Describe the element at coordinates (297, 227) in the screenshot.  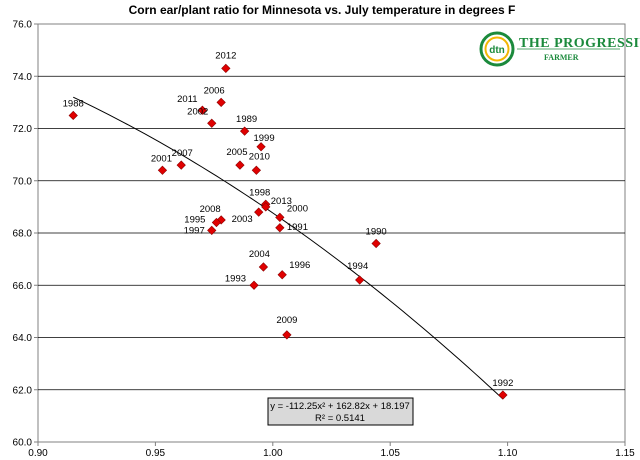
I see `point-label: 1991` at that location.